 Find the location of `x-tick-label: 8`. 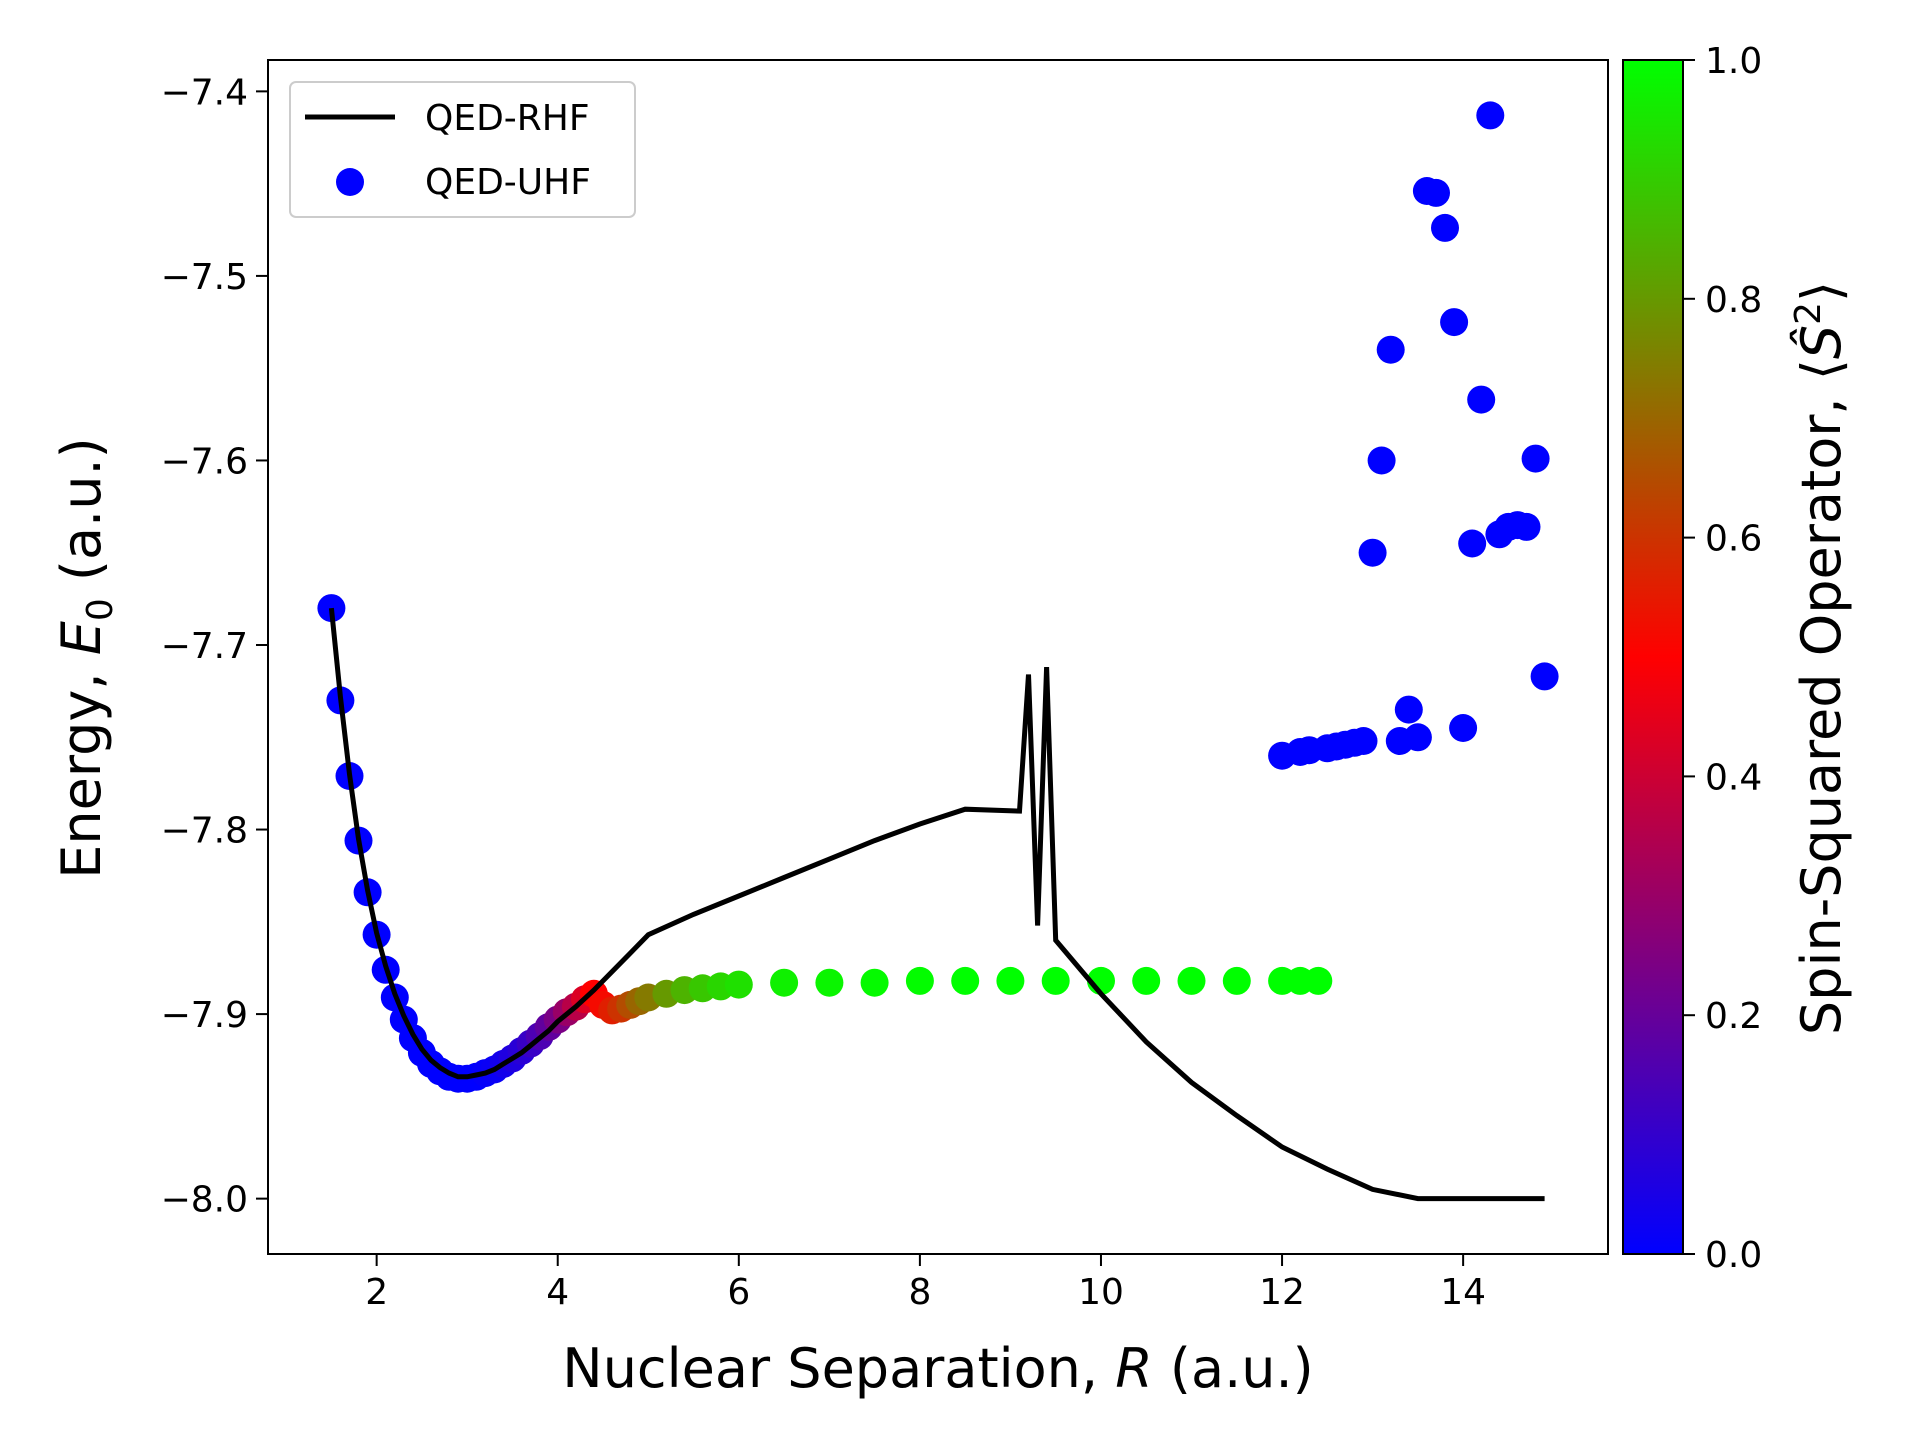

x-tick-label: 8 is located at coordinates (919, 1292).